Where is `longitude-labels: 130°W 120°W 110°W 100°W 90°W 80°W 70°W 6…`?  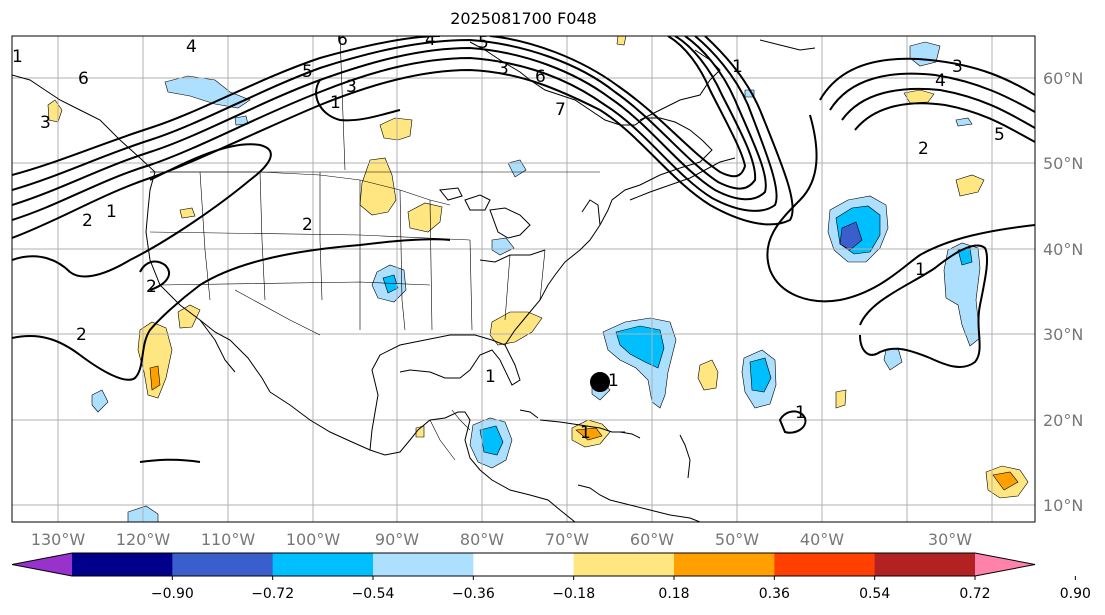
longitude-labels: 130°W 120°W 110°W 100°W 90°W 80°W 70°W 6… is located at coordinates (501, 539).